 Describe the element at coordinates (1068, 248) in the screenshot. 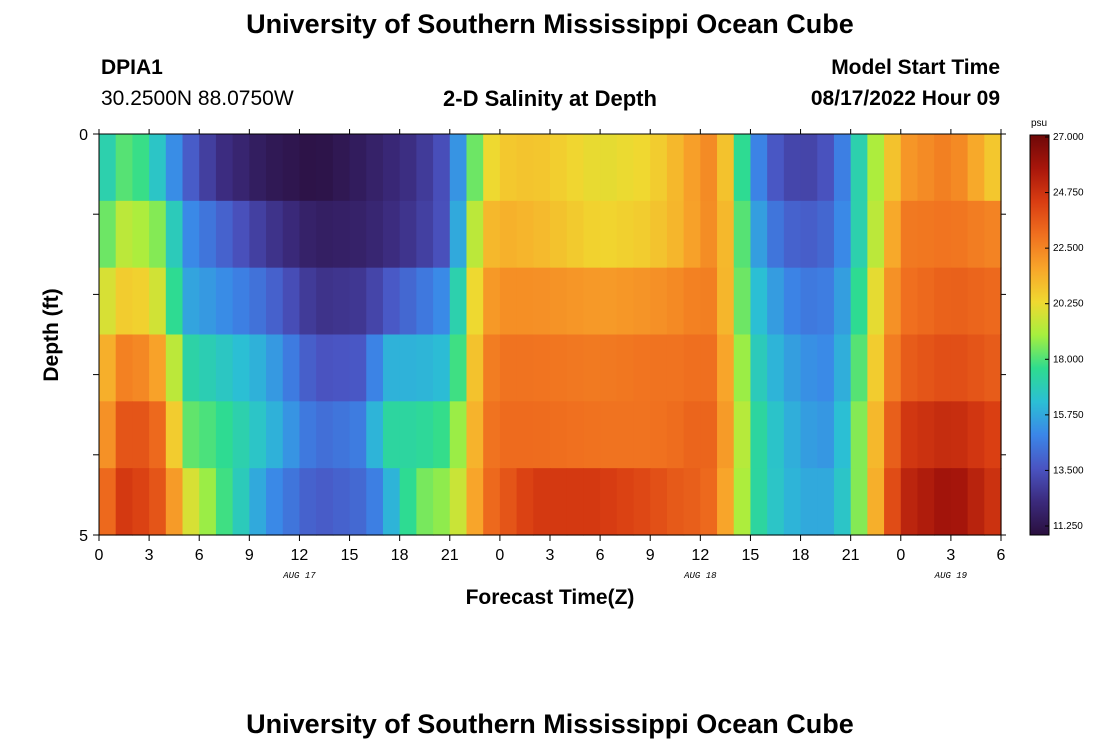

I see `colorbar-label: 22.500` at that location.